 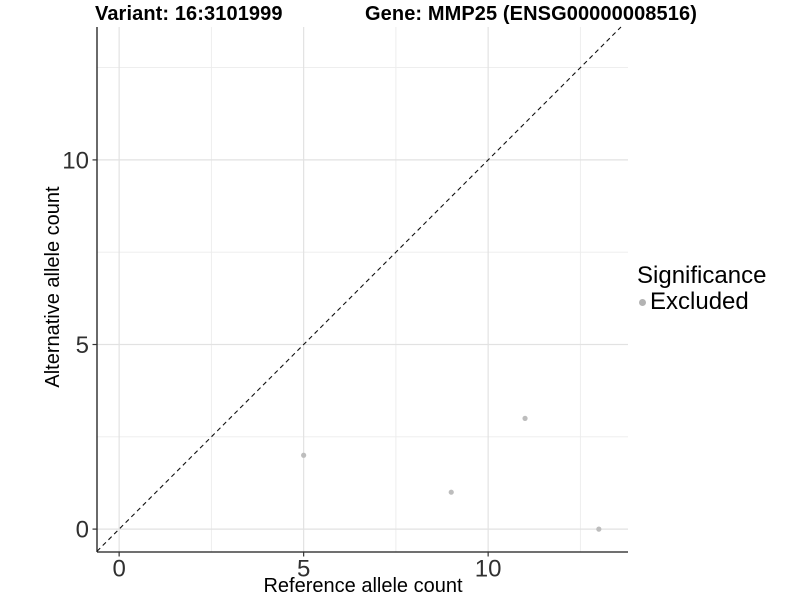 I want to click on legend-item-label: Excluded, so click(x=699, y=301).